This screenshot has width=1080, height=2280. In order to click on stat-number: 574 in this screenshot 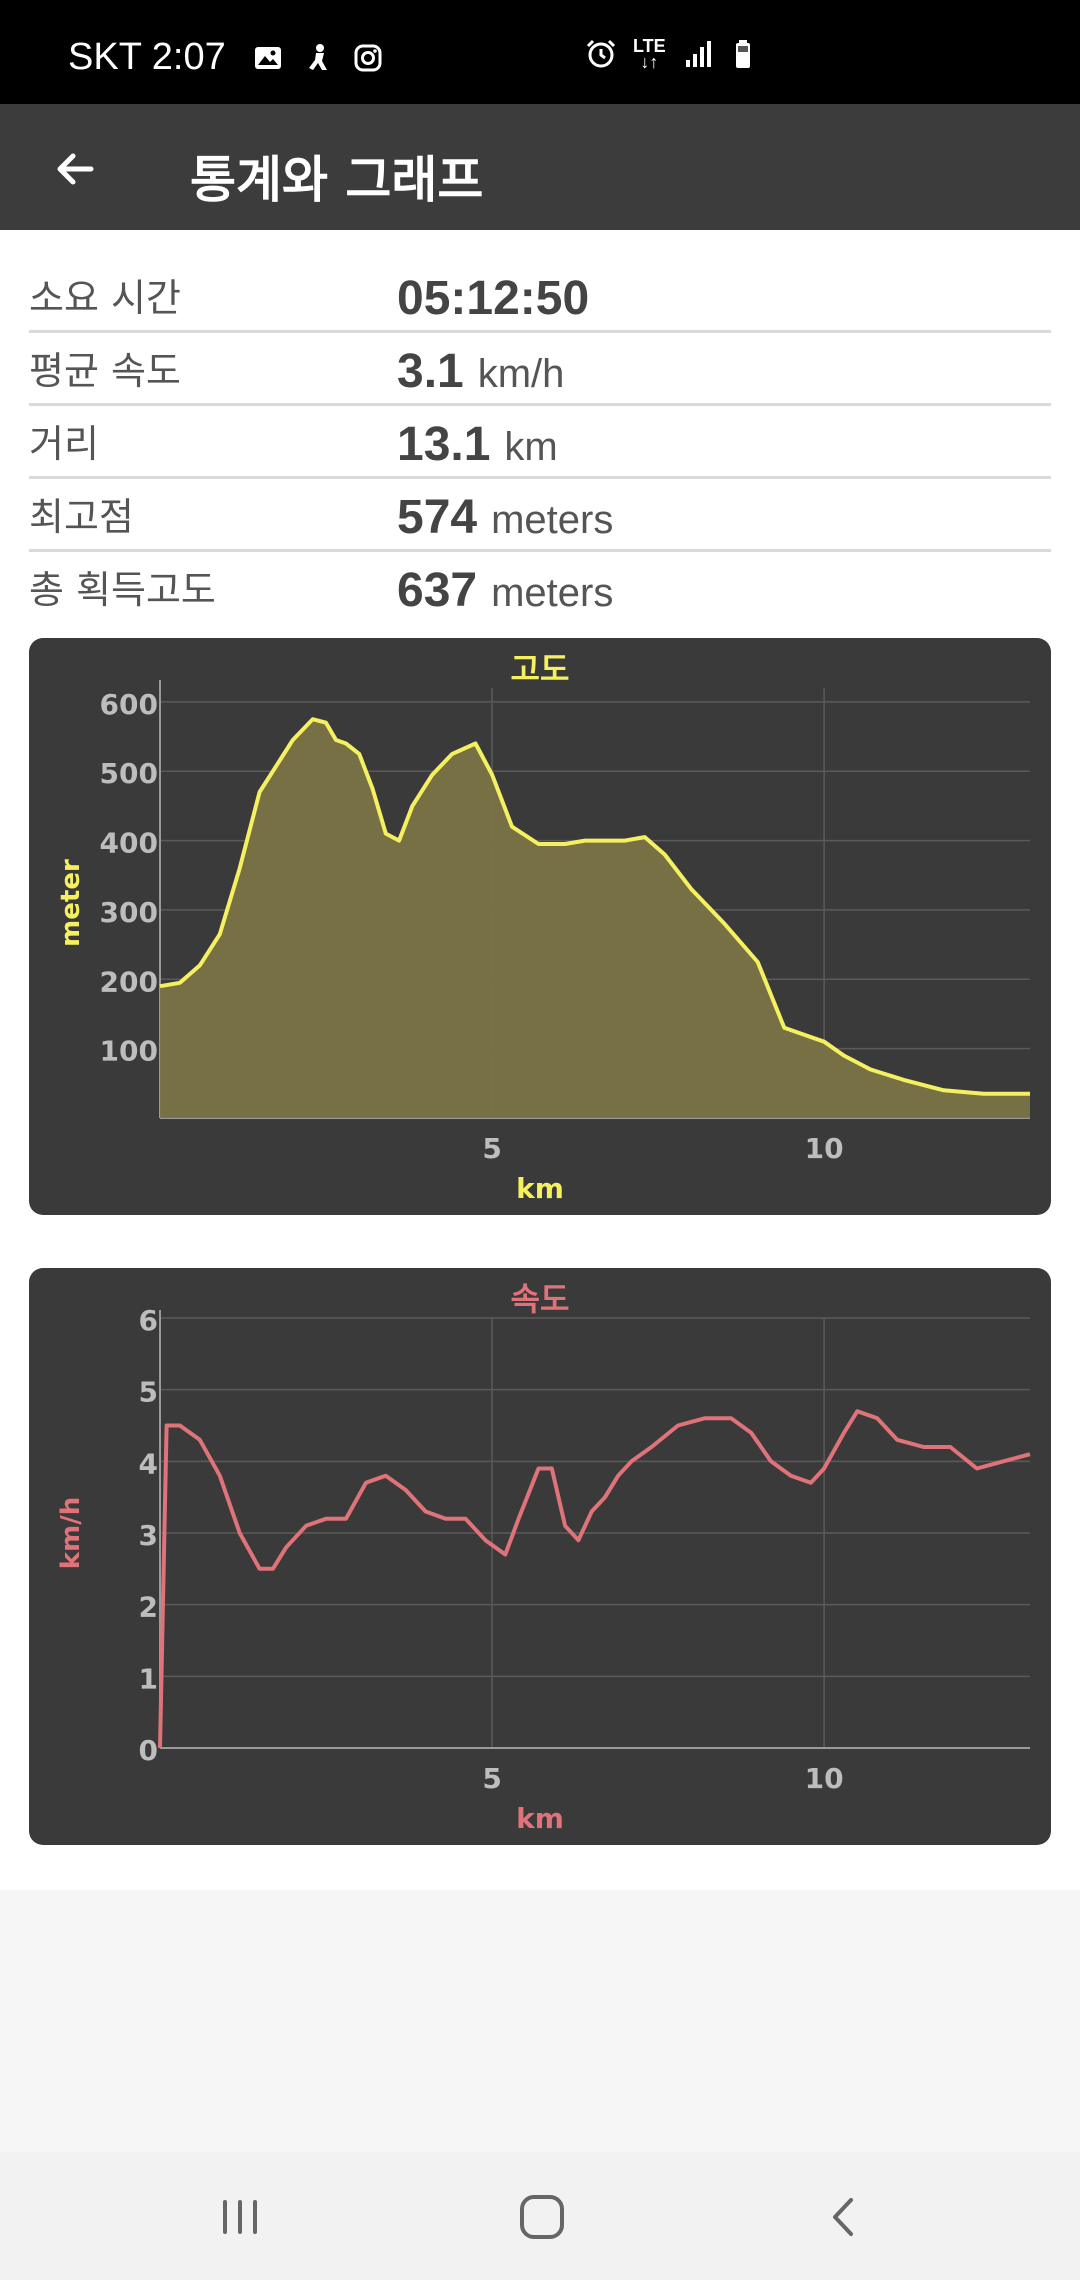, I will do `click(437, 517)`.